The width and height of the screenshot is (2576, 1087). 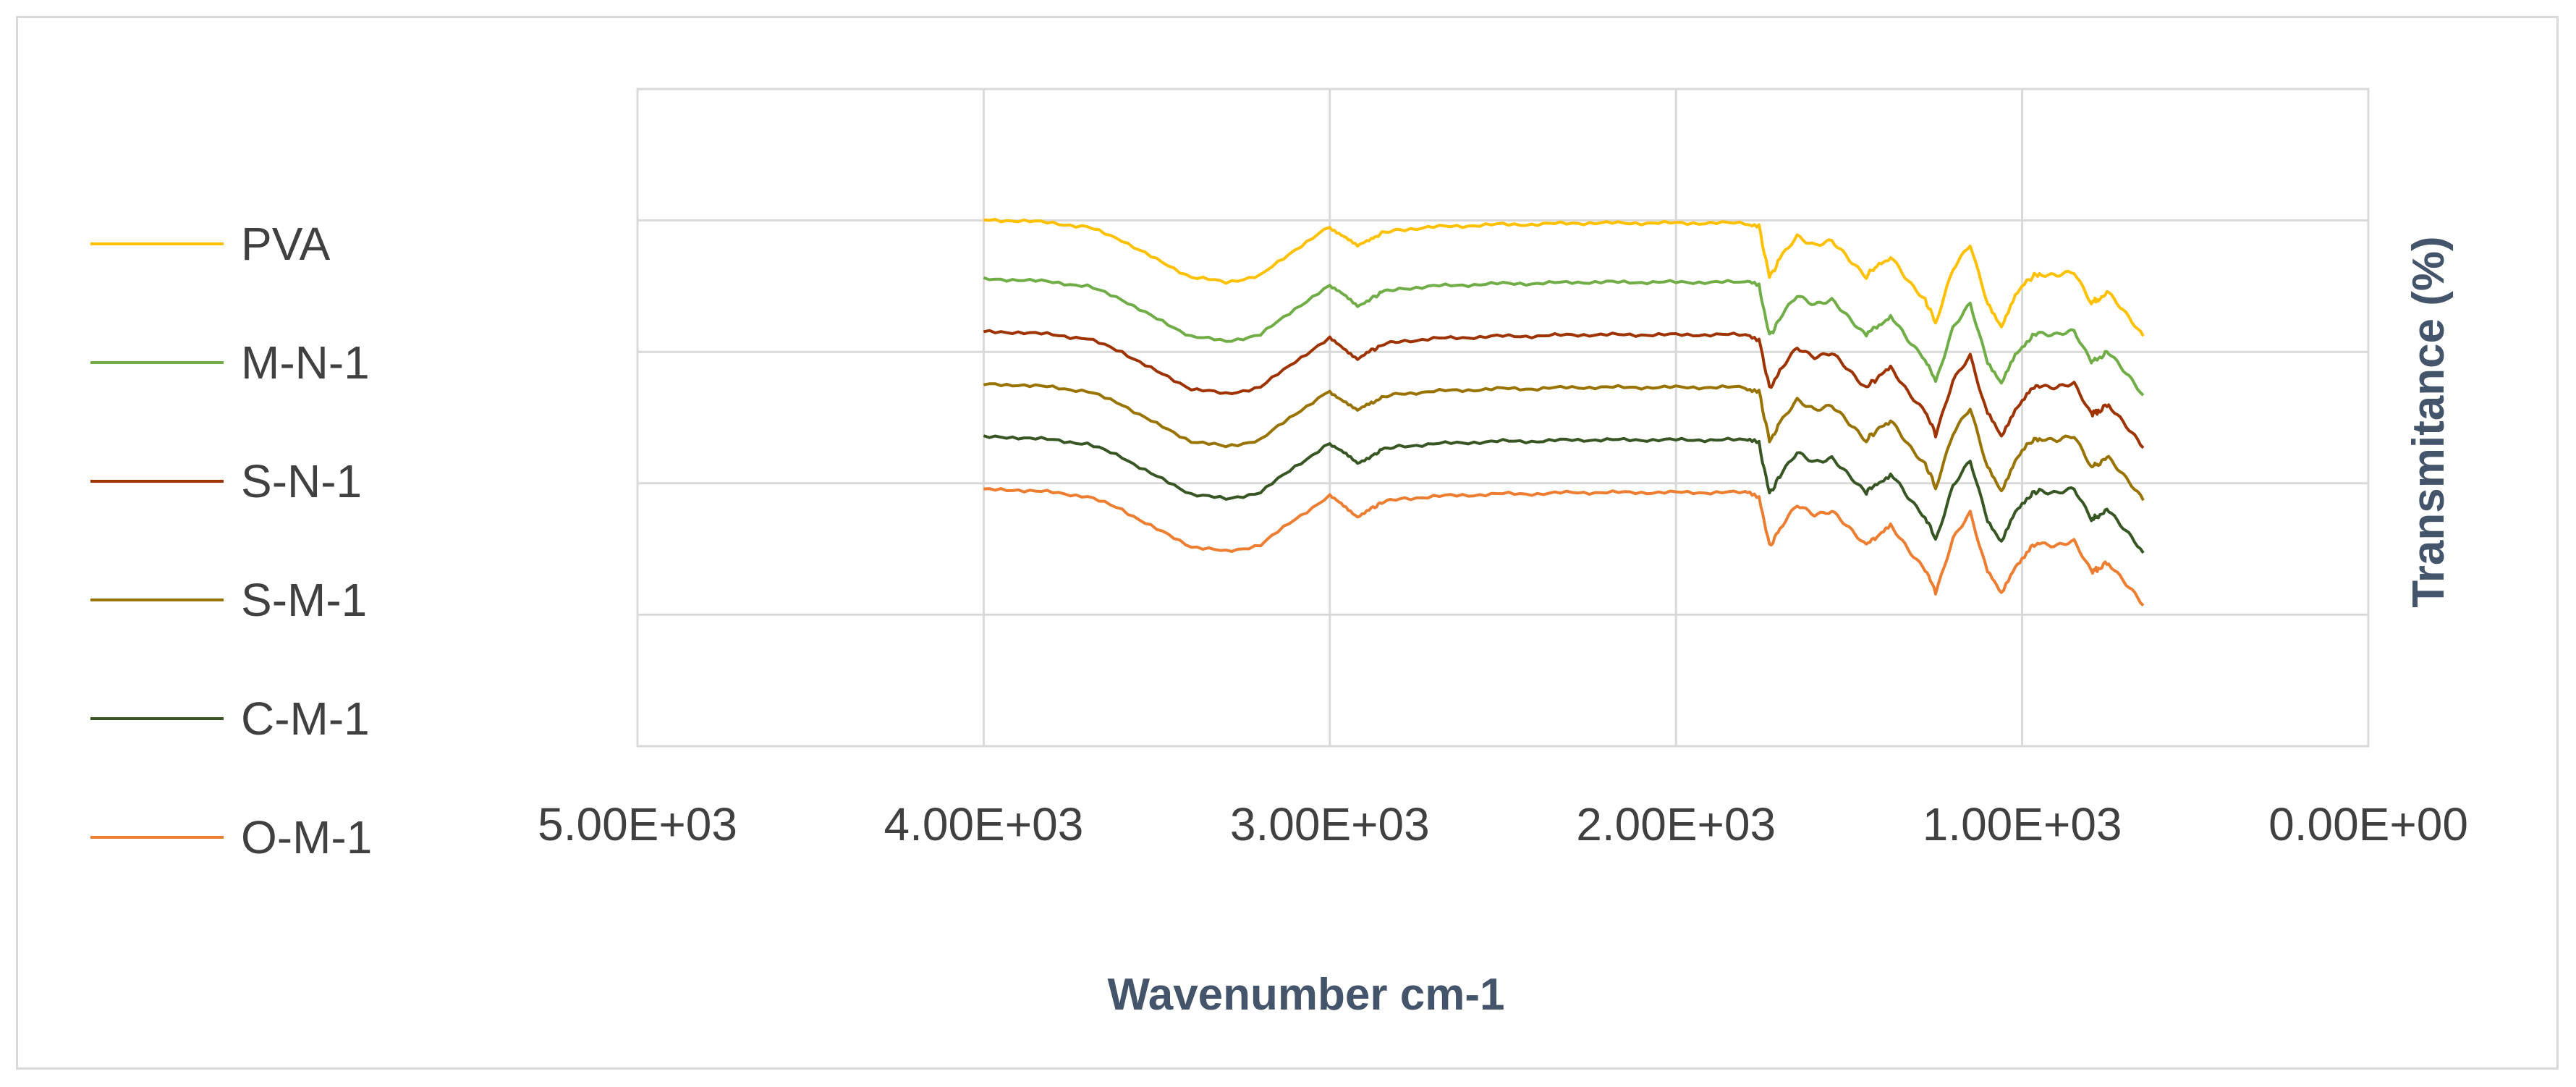 I want to click on x-tick-label: 4.00E+03, so click(x=983, y=824).